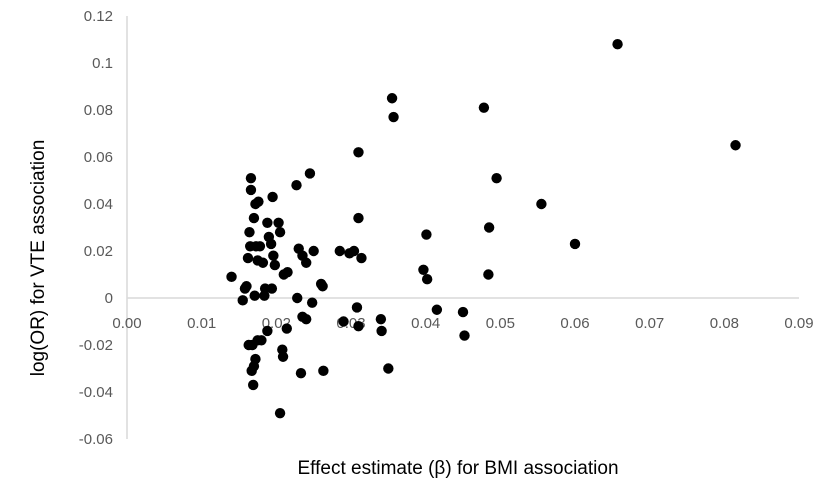 Image resolution: width=825 pixels, height=483 pixels. I want to click on x-tick-label: 0.04, so click(425, 323).